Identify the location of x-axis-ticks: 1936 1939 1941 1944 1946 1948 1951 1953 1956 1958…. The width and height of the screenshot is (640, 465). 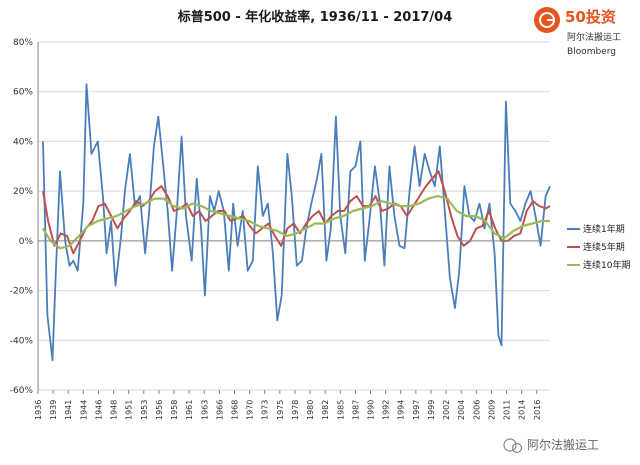
(288, 405).